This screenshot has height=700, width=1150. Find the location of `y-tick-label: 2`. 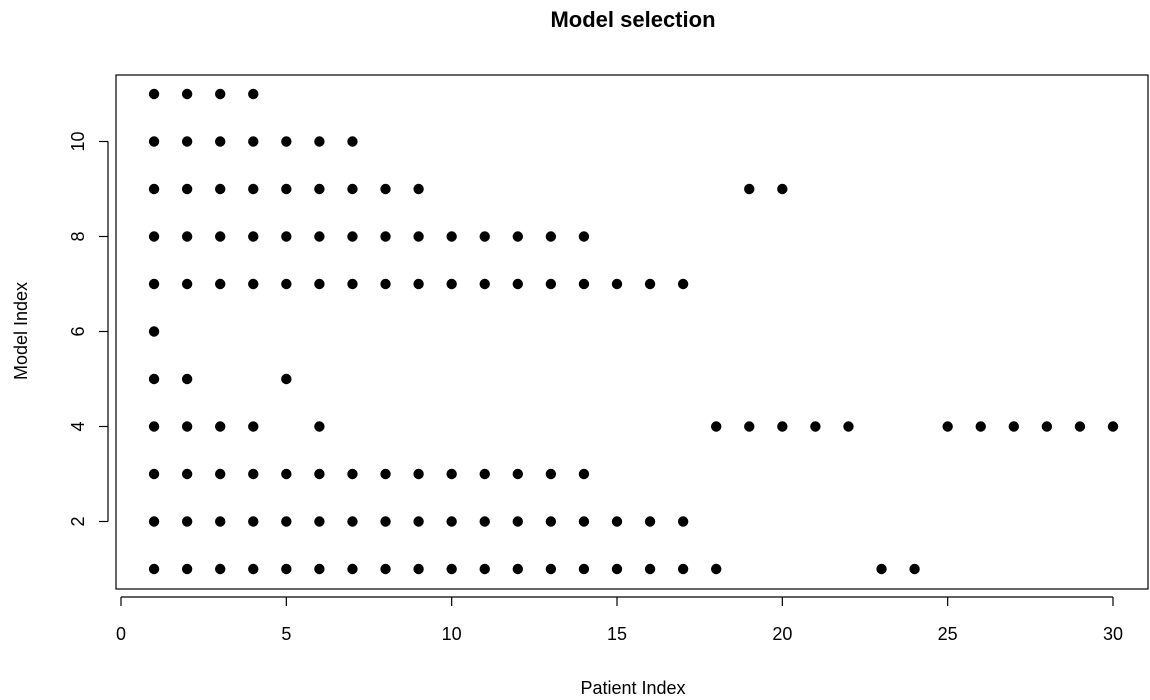

y-tick-label: 2 is located at coordinates (78, 521).